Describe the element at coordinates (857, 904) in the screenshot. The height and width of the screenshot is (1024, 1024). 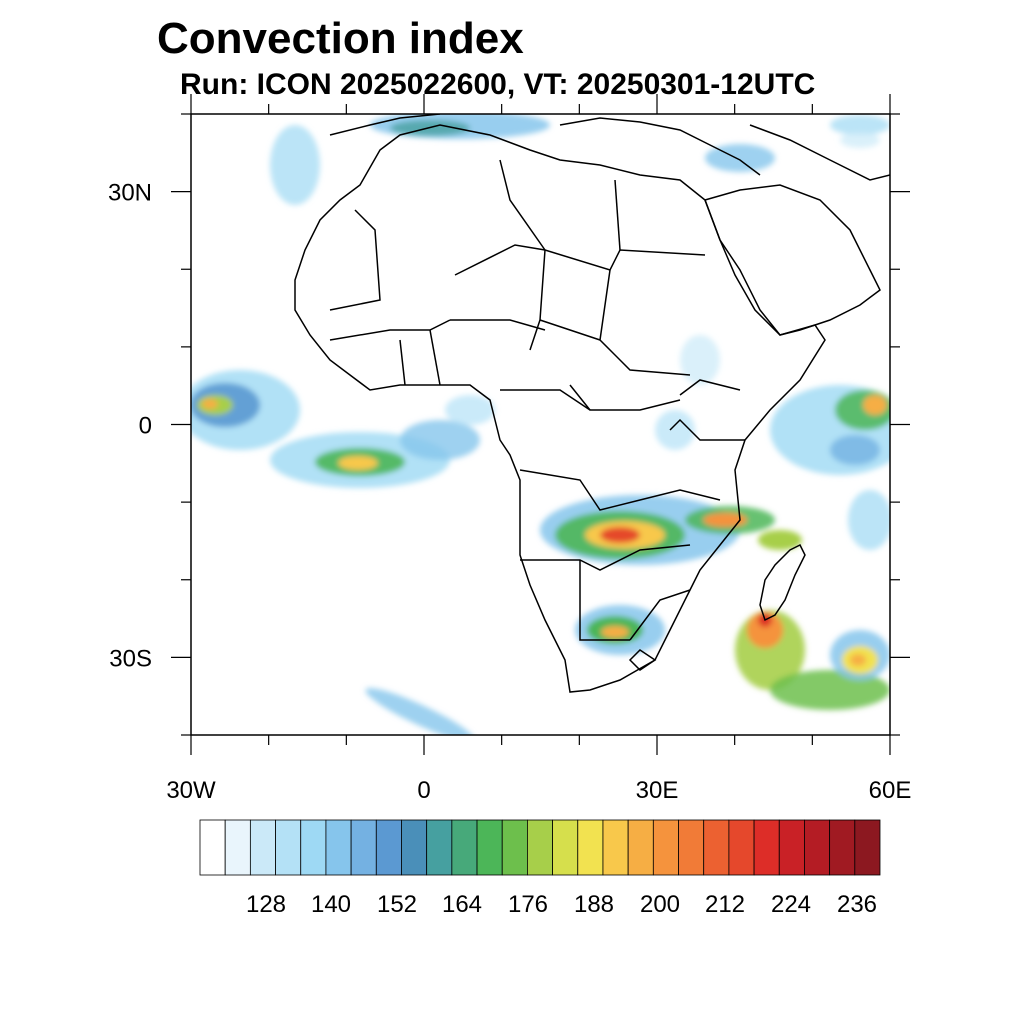
I see `colorbar-label: 236` at that location.